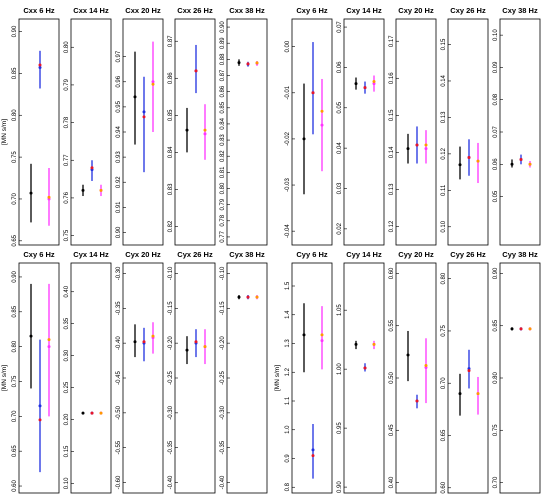  I want to click on panel-cxy-4: Cxy 26 Hz 0.10 0.11 0.12 0.13 0.14 0.15, so click(465, 126).